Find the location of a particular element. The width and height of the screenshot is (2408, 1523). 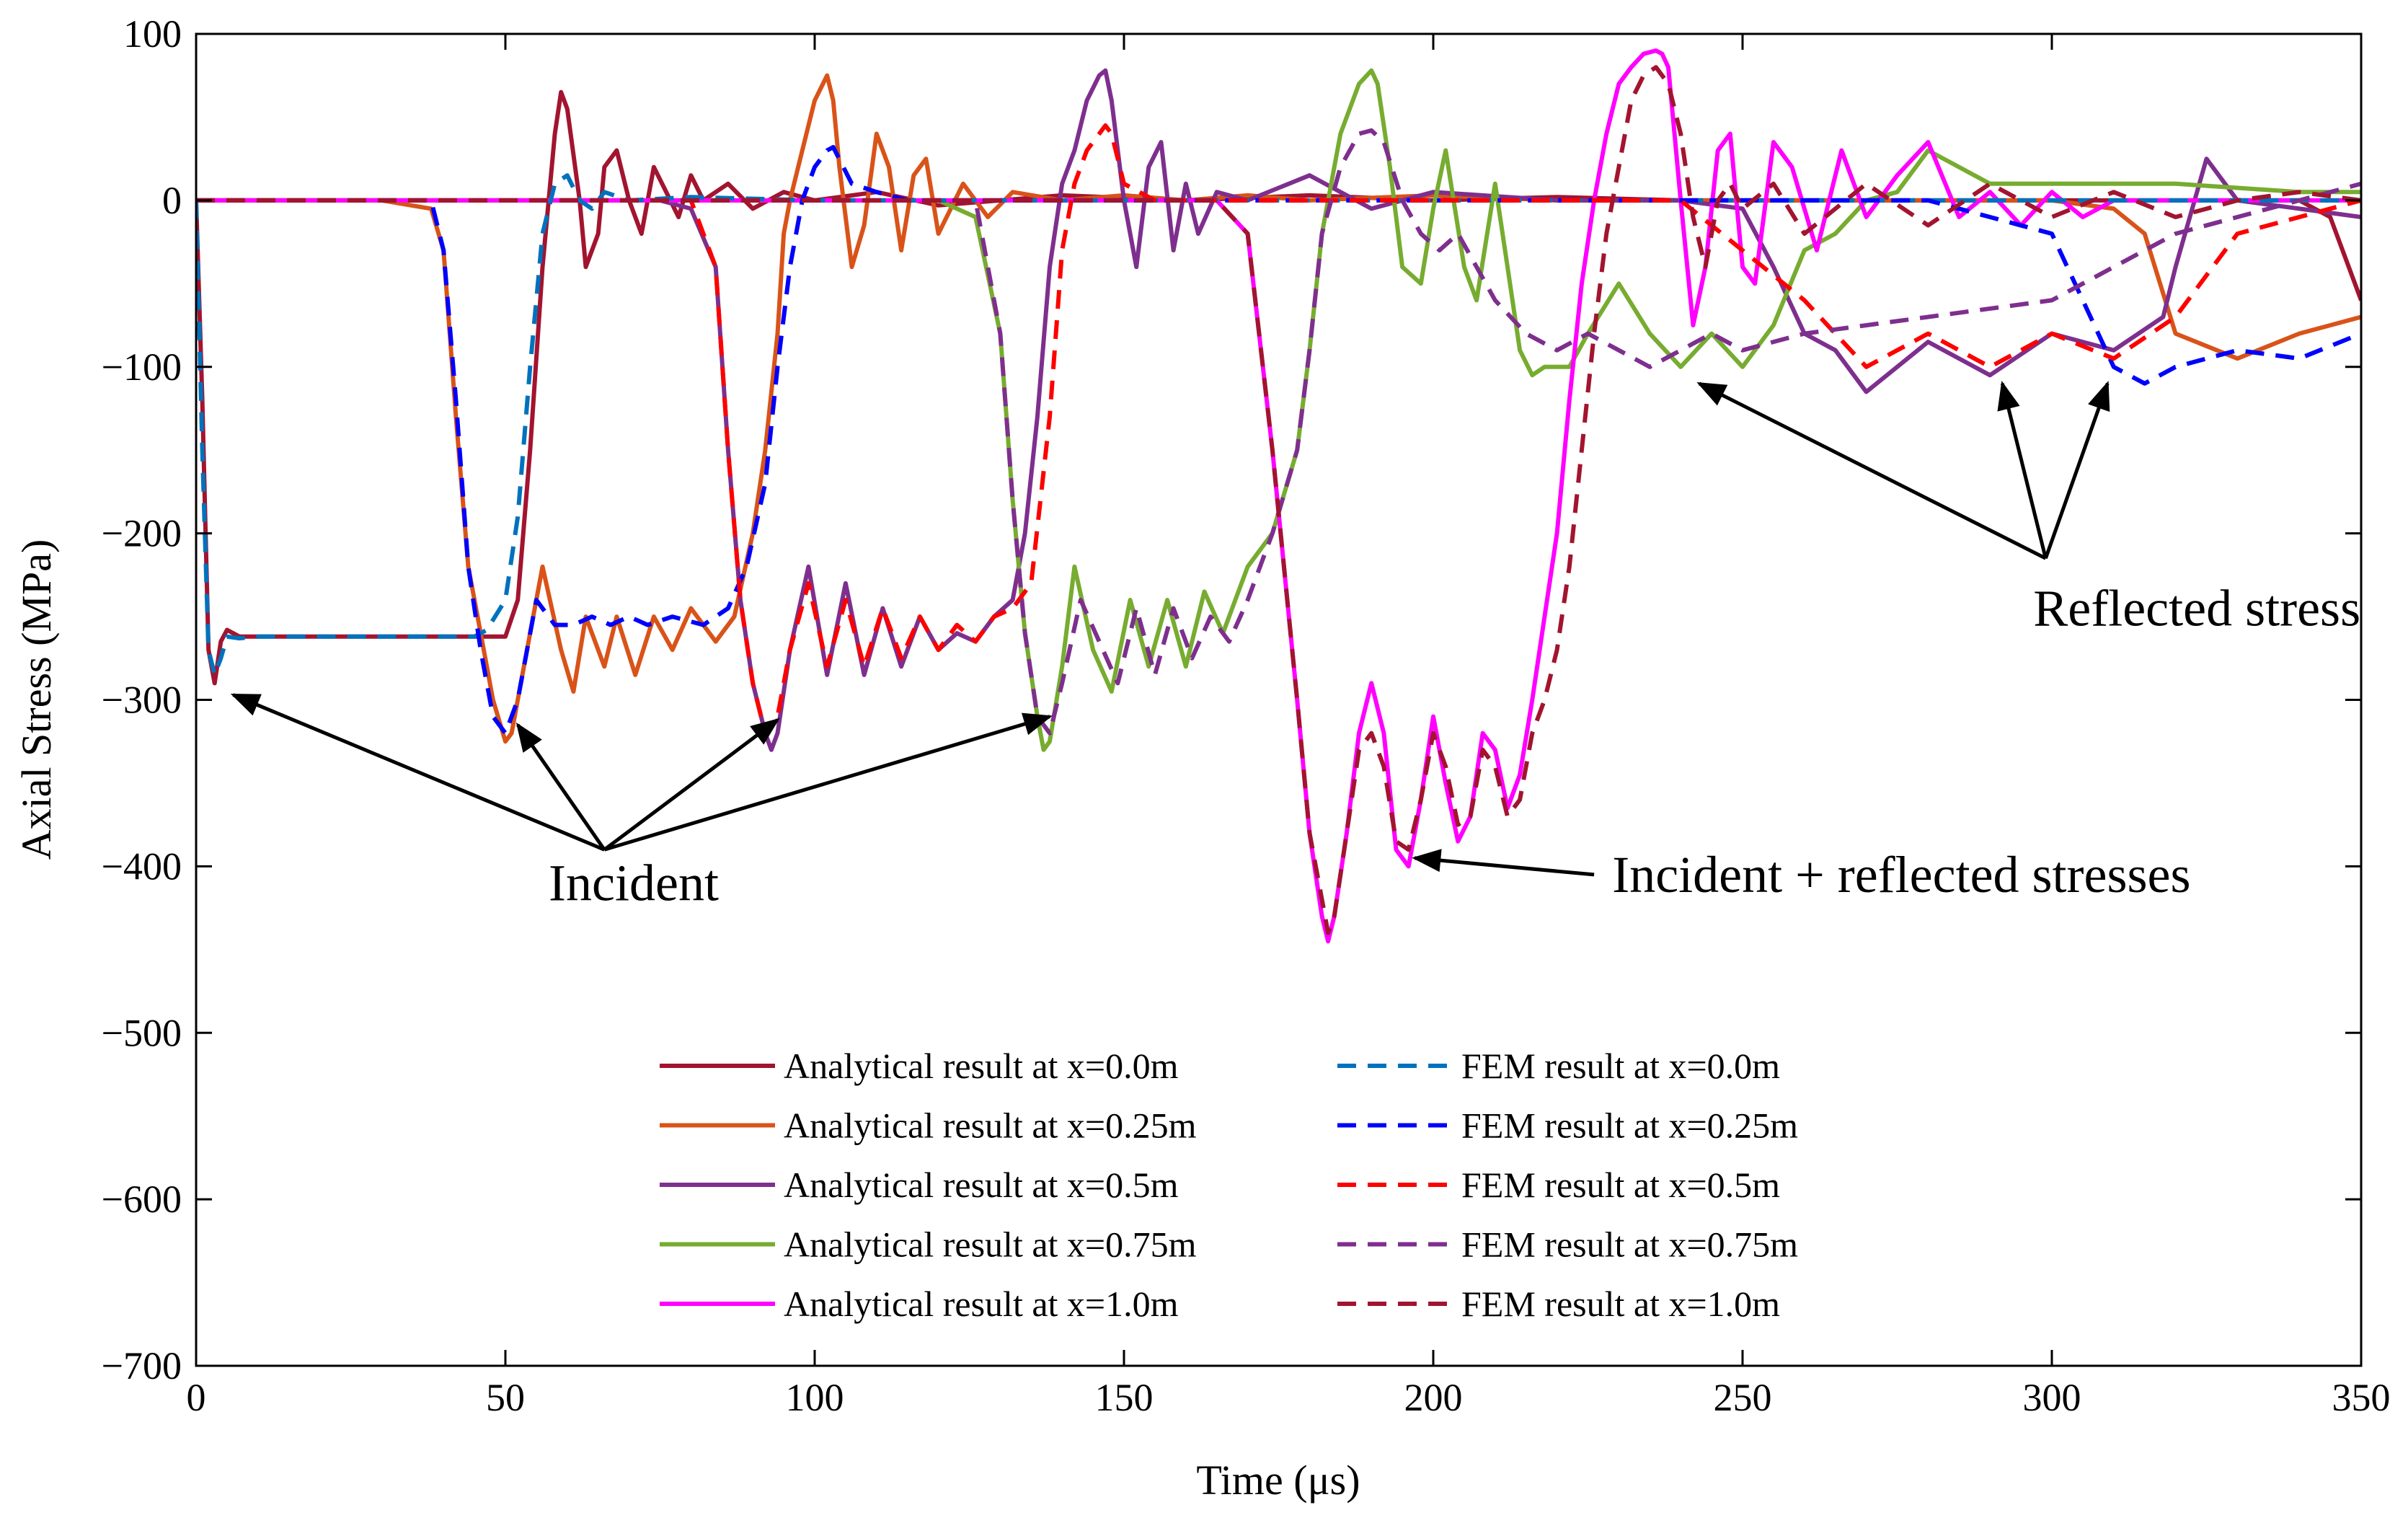

legend-label-analytical-result-at-x-0-75m: Analytical result at x=0.75m is located at coordinates (990, 1244).